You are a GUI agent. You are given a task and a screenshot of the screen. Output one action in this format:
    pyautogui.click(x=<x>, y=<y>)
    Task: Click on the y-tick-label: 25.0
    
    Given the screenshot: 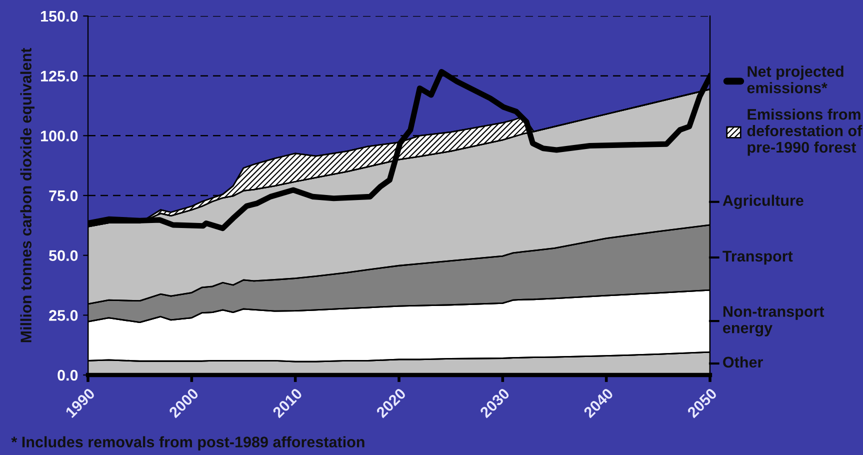 What is the action you would take?
    pyautogui.click(x=63, y=315)
    